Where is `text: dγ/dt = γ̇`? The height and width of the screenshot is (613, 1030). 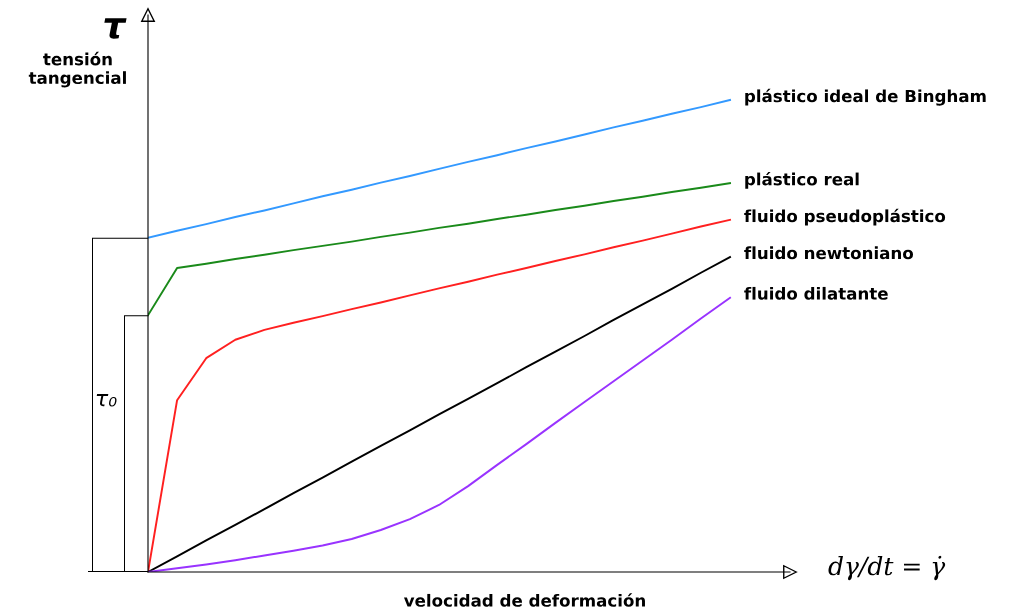
text: dγ/dt = γ̇ is located at coordinates (887, 568).